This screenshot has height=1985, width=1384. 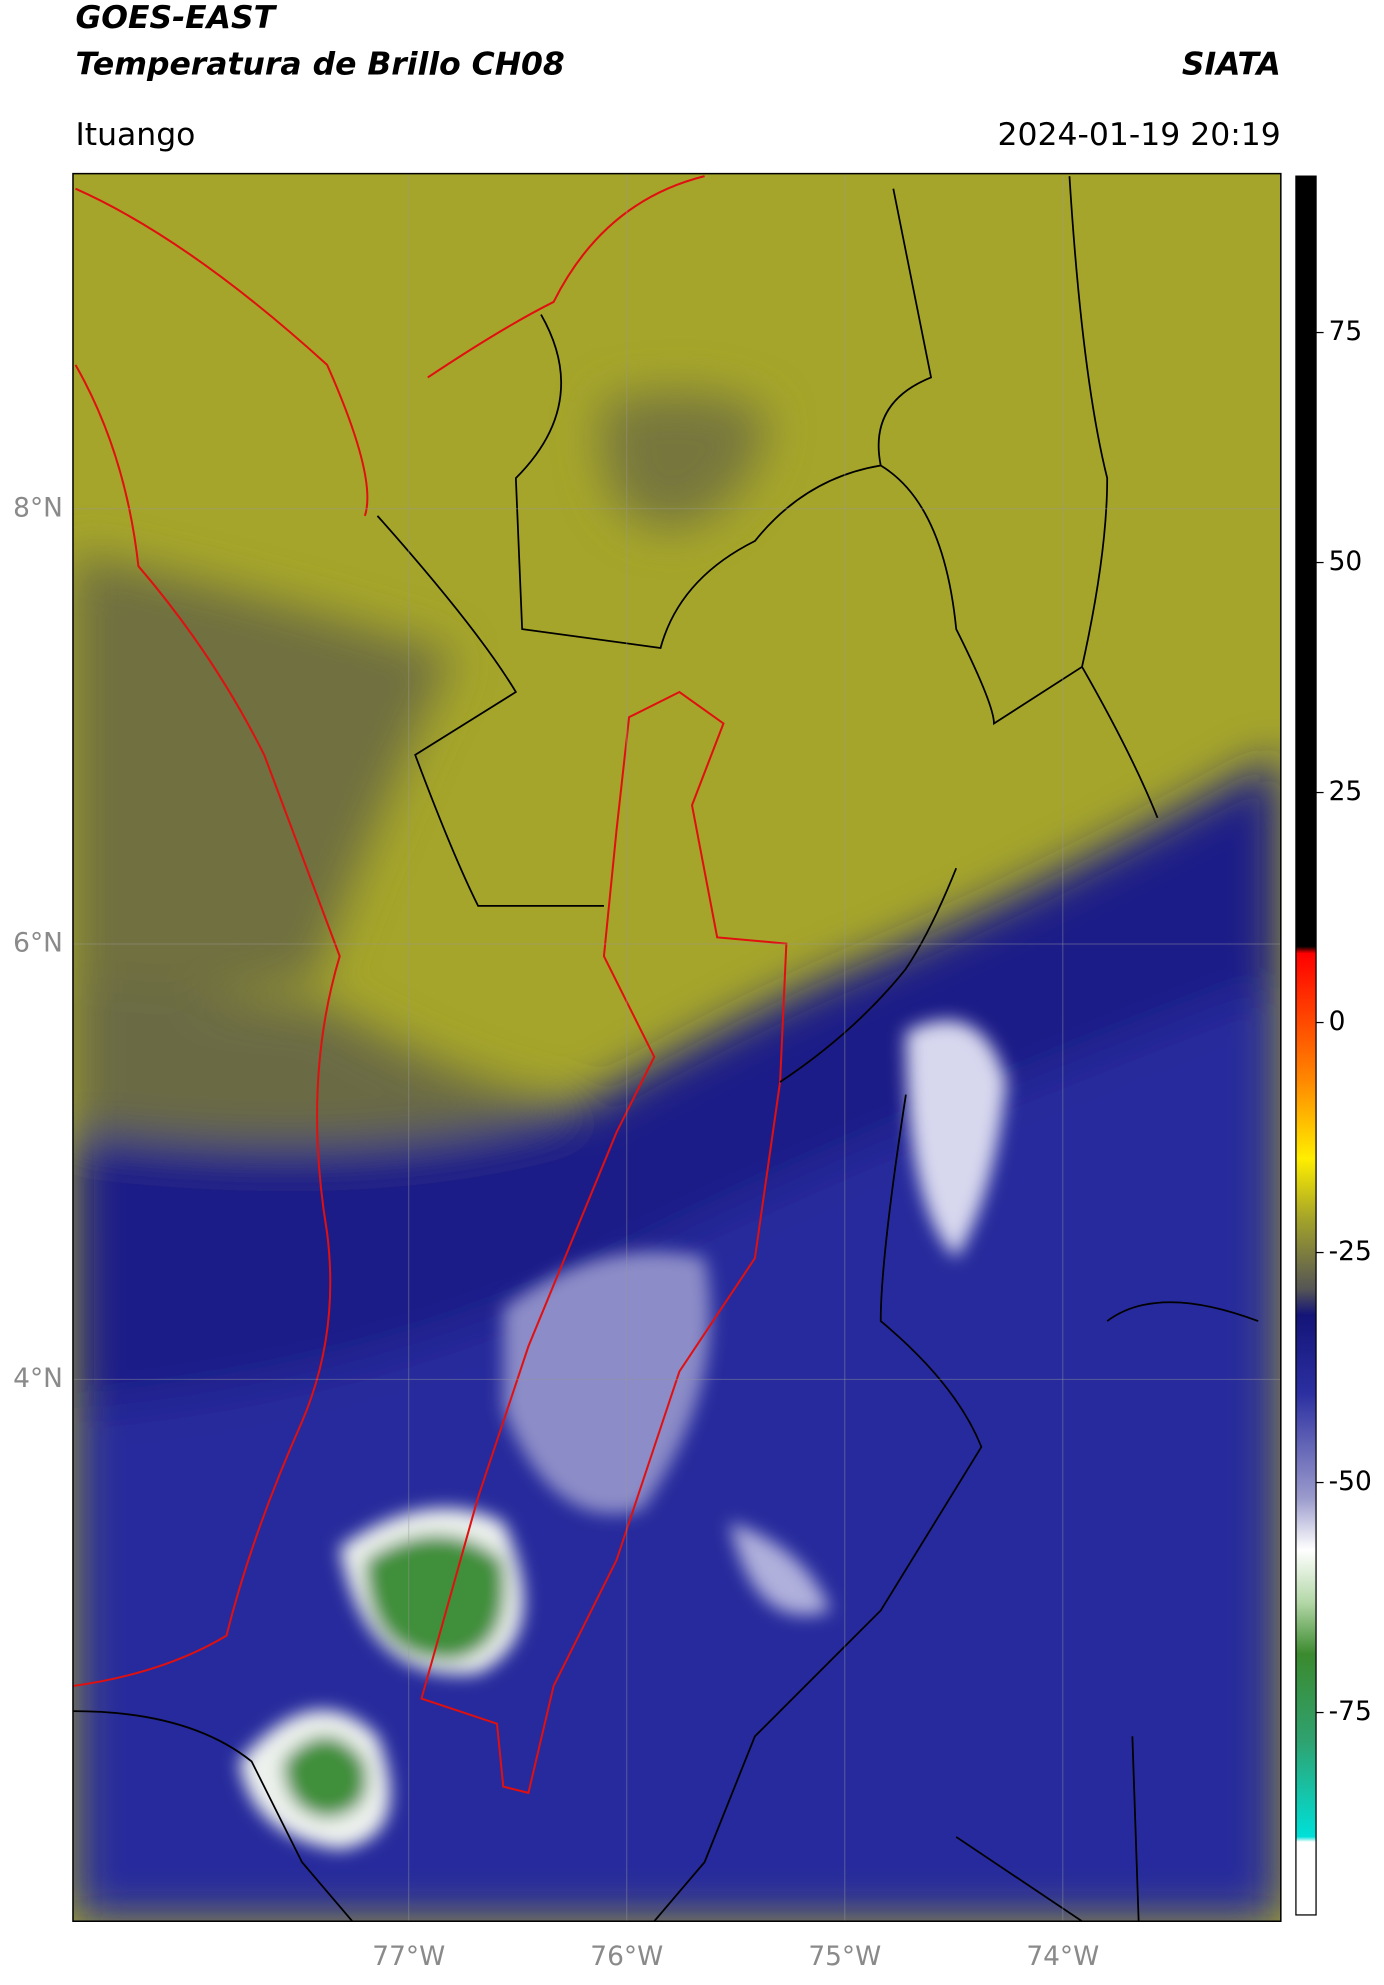 I want to click on colorbar-tick-label: 25, so click(x=1346, y=791).